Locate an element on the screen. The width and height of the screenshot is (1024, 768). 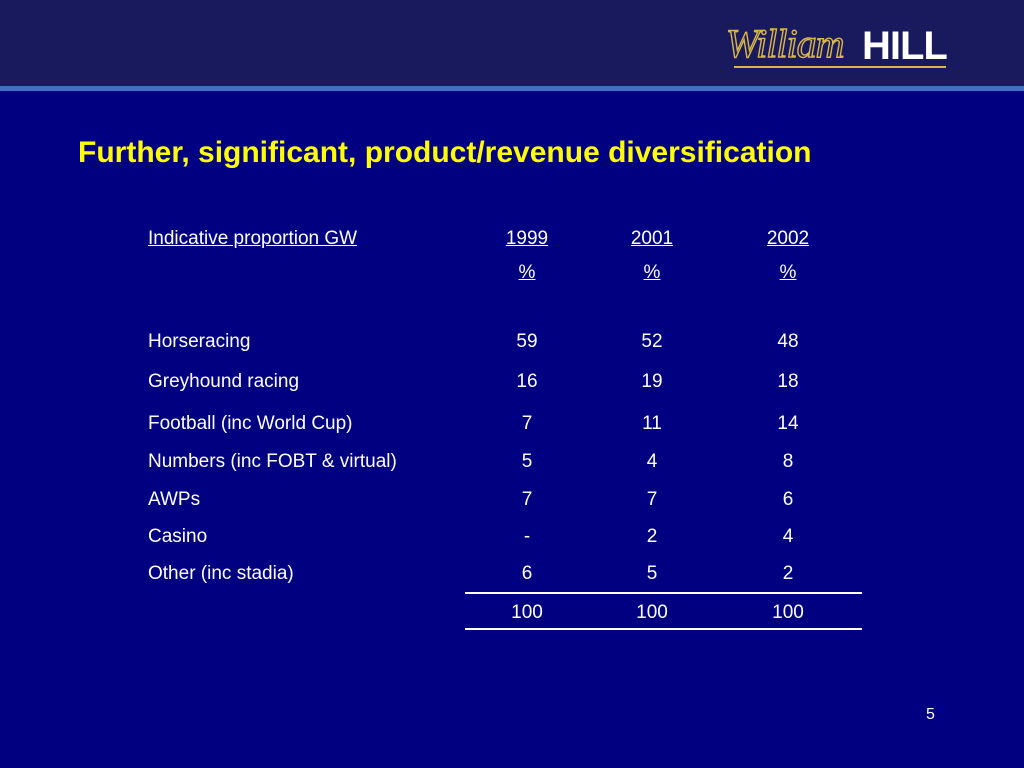
row-label: Greyhound racing is located at coordinates (224, 381).